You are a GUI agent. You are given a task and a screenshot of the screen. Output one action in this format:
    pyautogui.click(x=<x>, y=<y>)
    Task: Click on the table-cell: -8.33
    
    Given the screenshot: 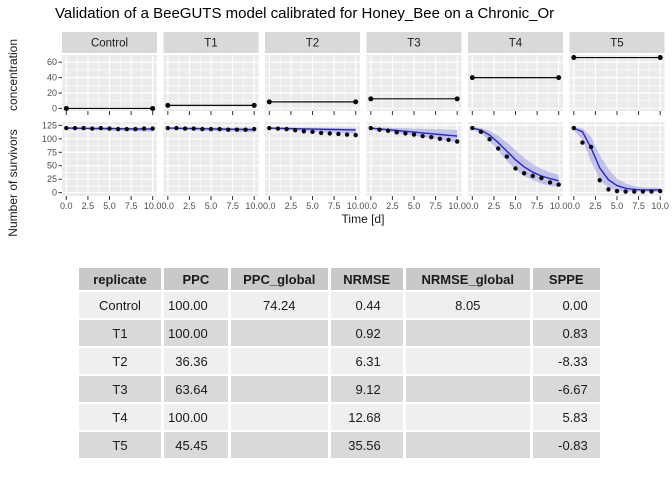 What is the action you would take?
    pyautogui.click(x=566, y=361)
    